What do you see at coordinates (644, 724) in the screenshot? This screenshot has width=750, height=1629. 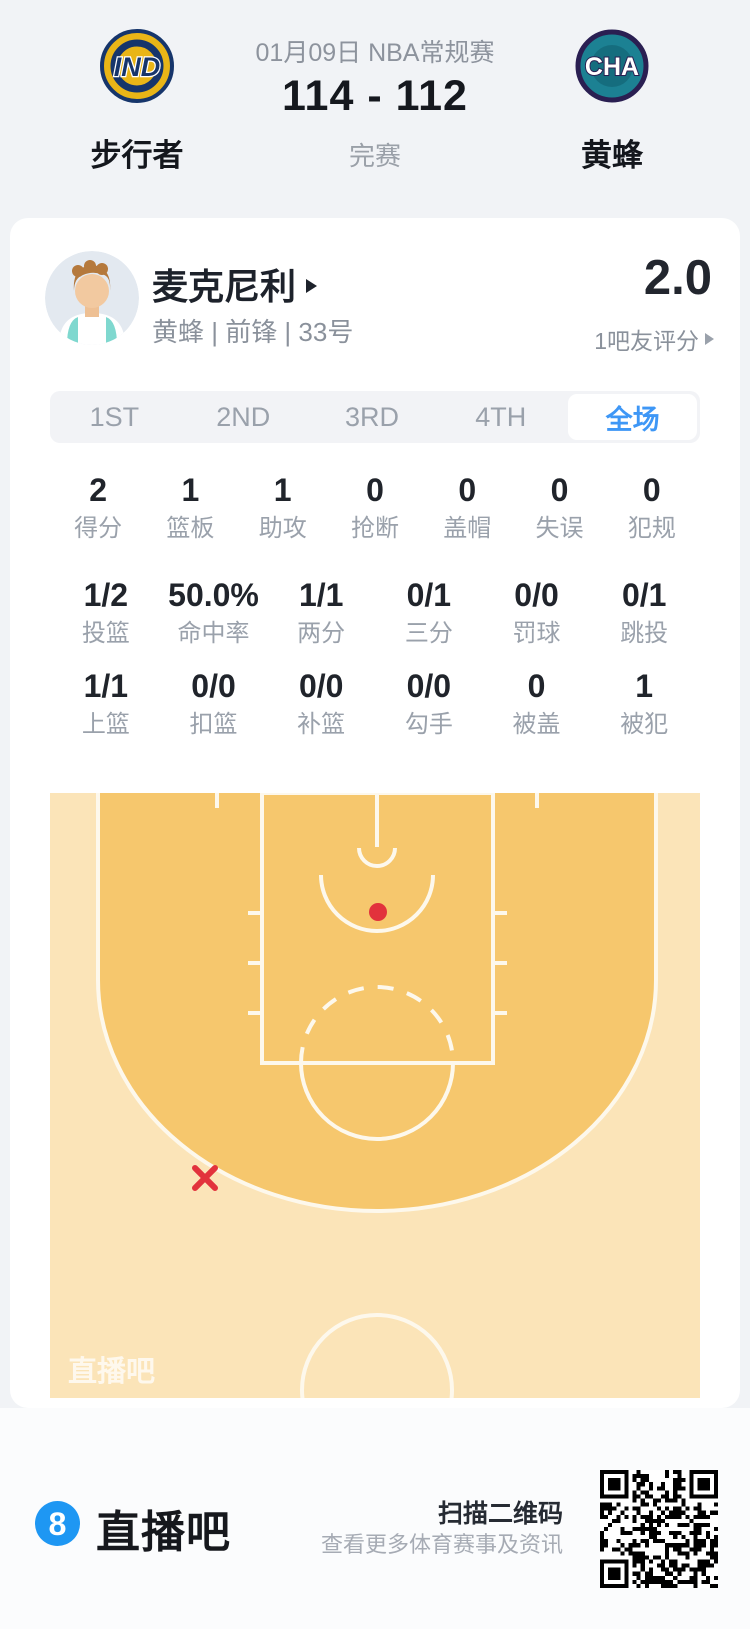 I see `stat-label: 被犯` at bounding box center [644, 724].